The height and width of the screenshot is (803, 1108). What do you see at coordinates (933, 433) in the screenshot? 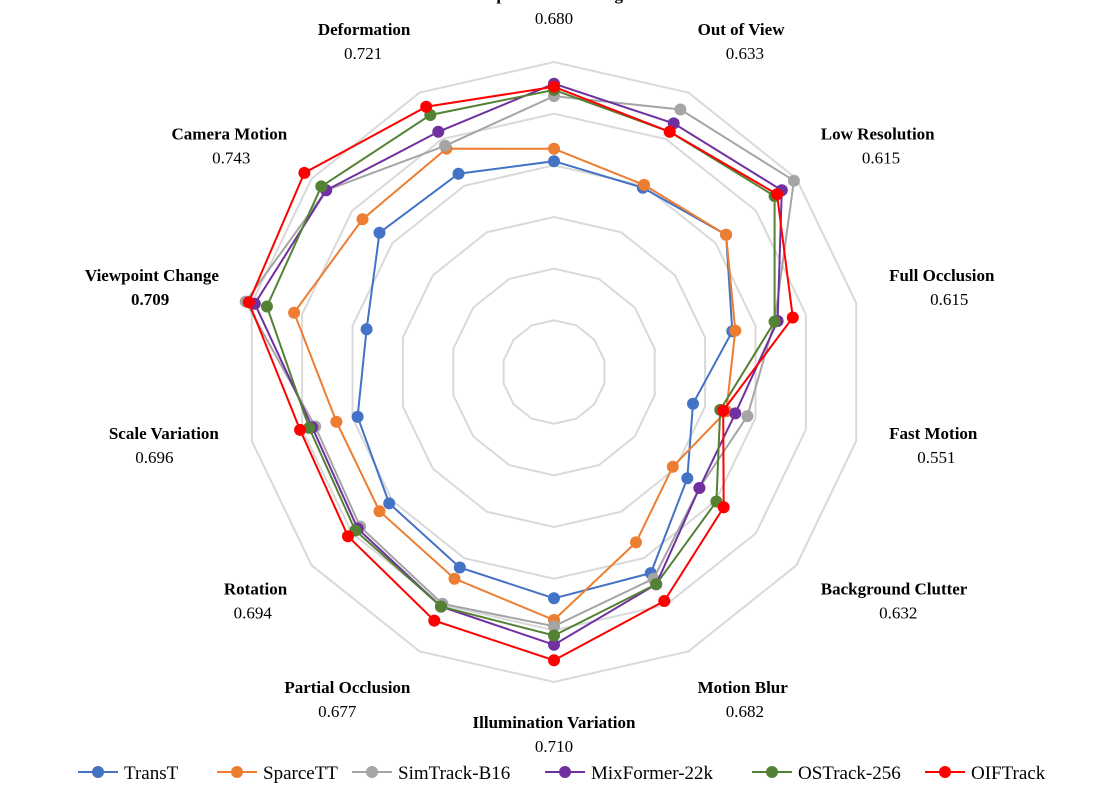
I see `axis-name-label: Fast Motion` at bounding box center [933, 433].